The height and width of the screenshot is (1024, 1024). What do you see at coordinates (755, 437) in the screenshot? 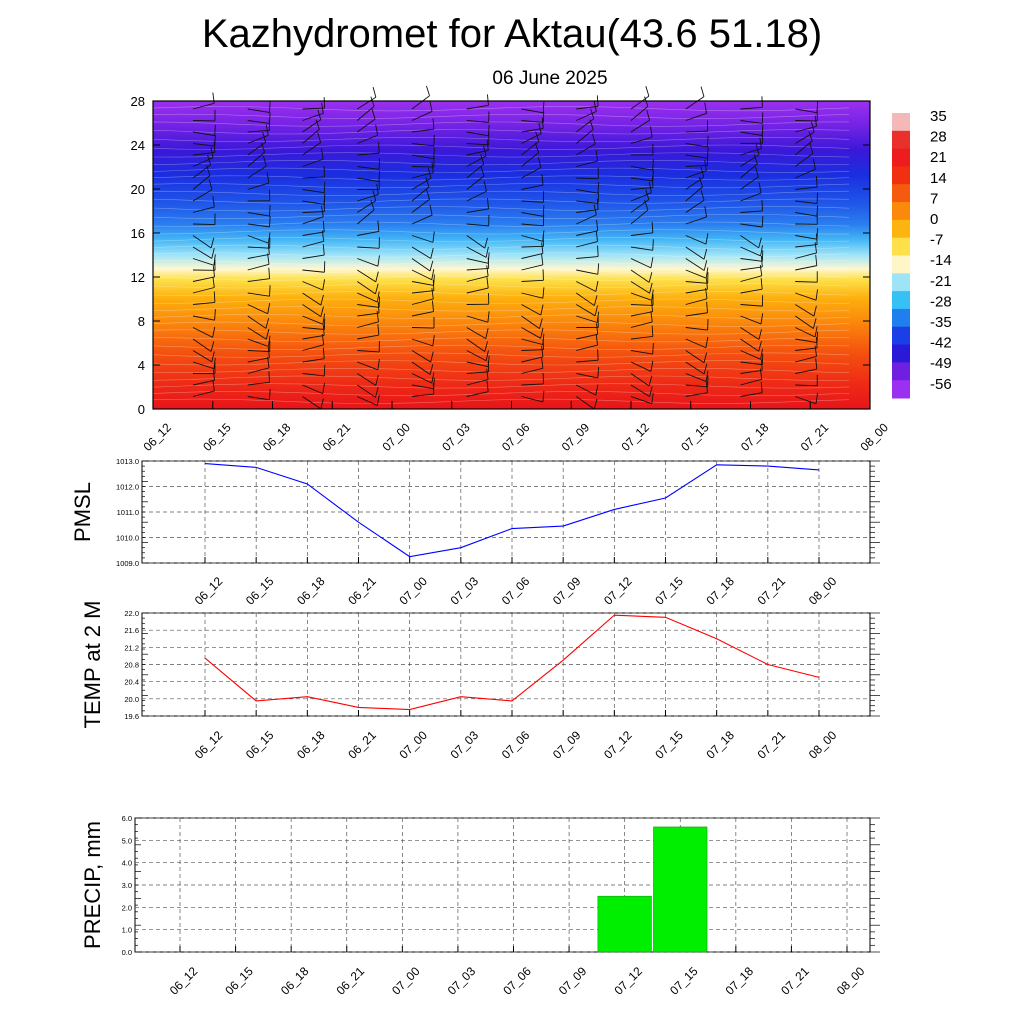
I see `x-tick-label: 07_18` at bounding box center [755, 437].